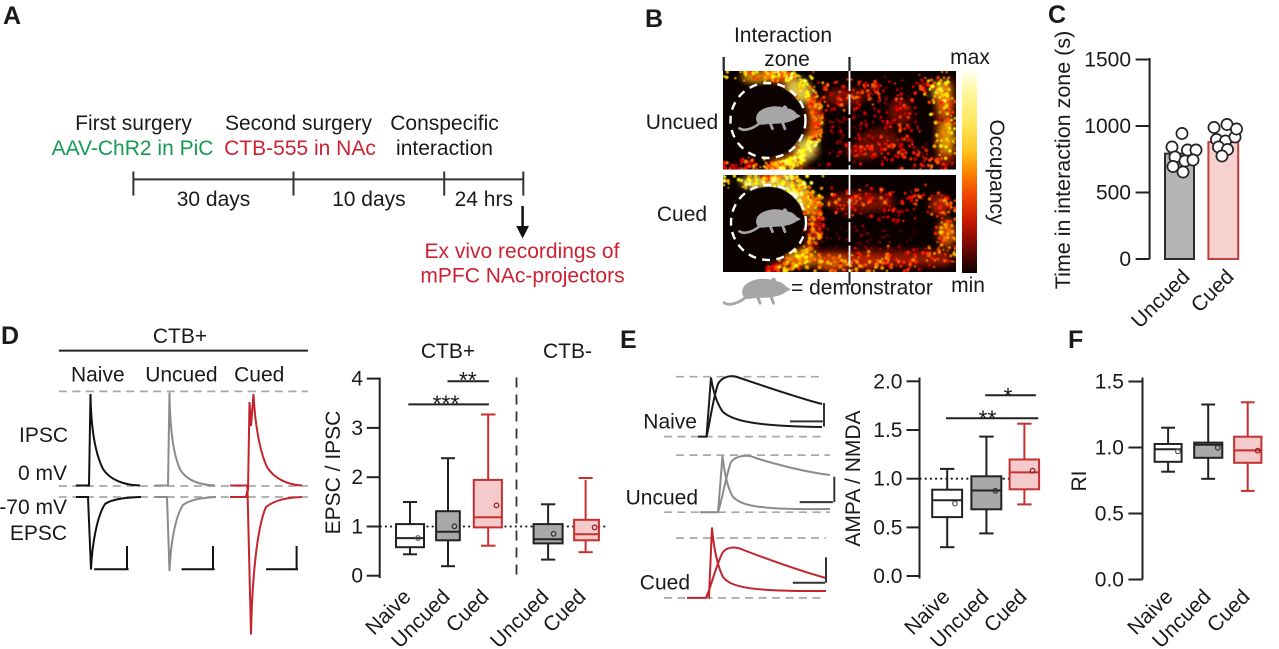  What do you see at coordinates (654, 19) in the screenshot?
I see `svg-text: B` at bounding box center [654, 19].